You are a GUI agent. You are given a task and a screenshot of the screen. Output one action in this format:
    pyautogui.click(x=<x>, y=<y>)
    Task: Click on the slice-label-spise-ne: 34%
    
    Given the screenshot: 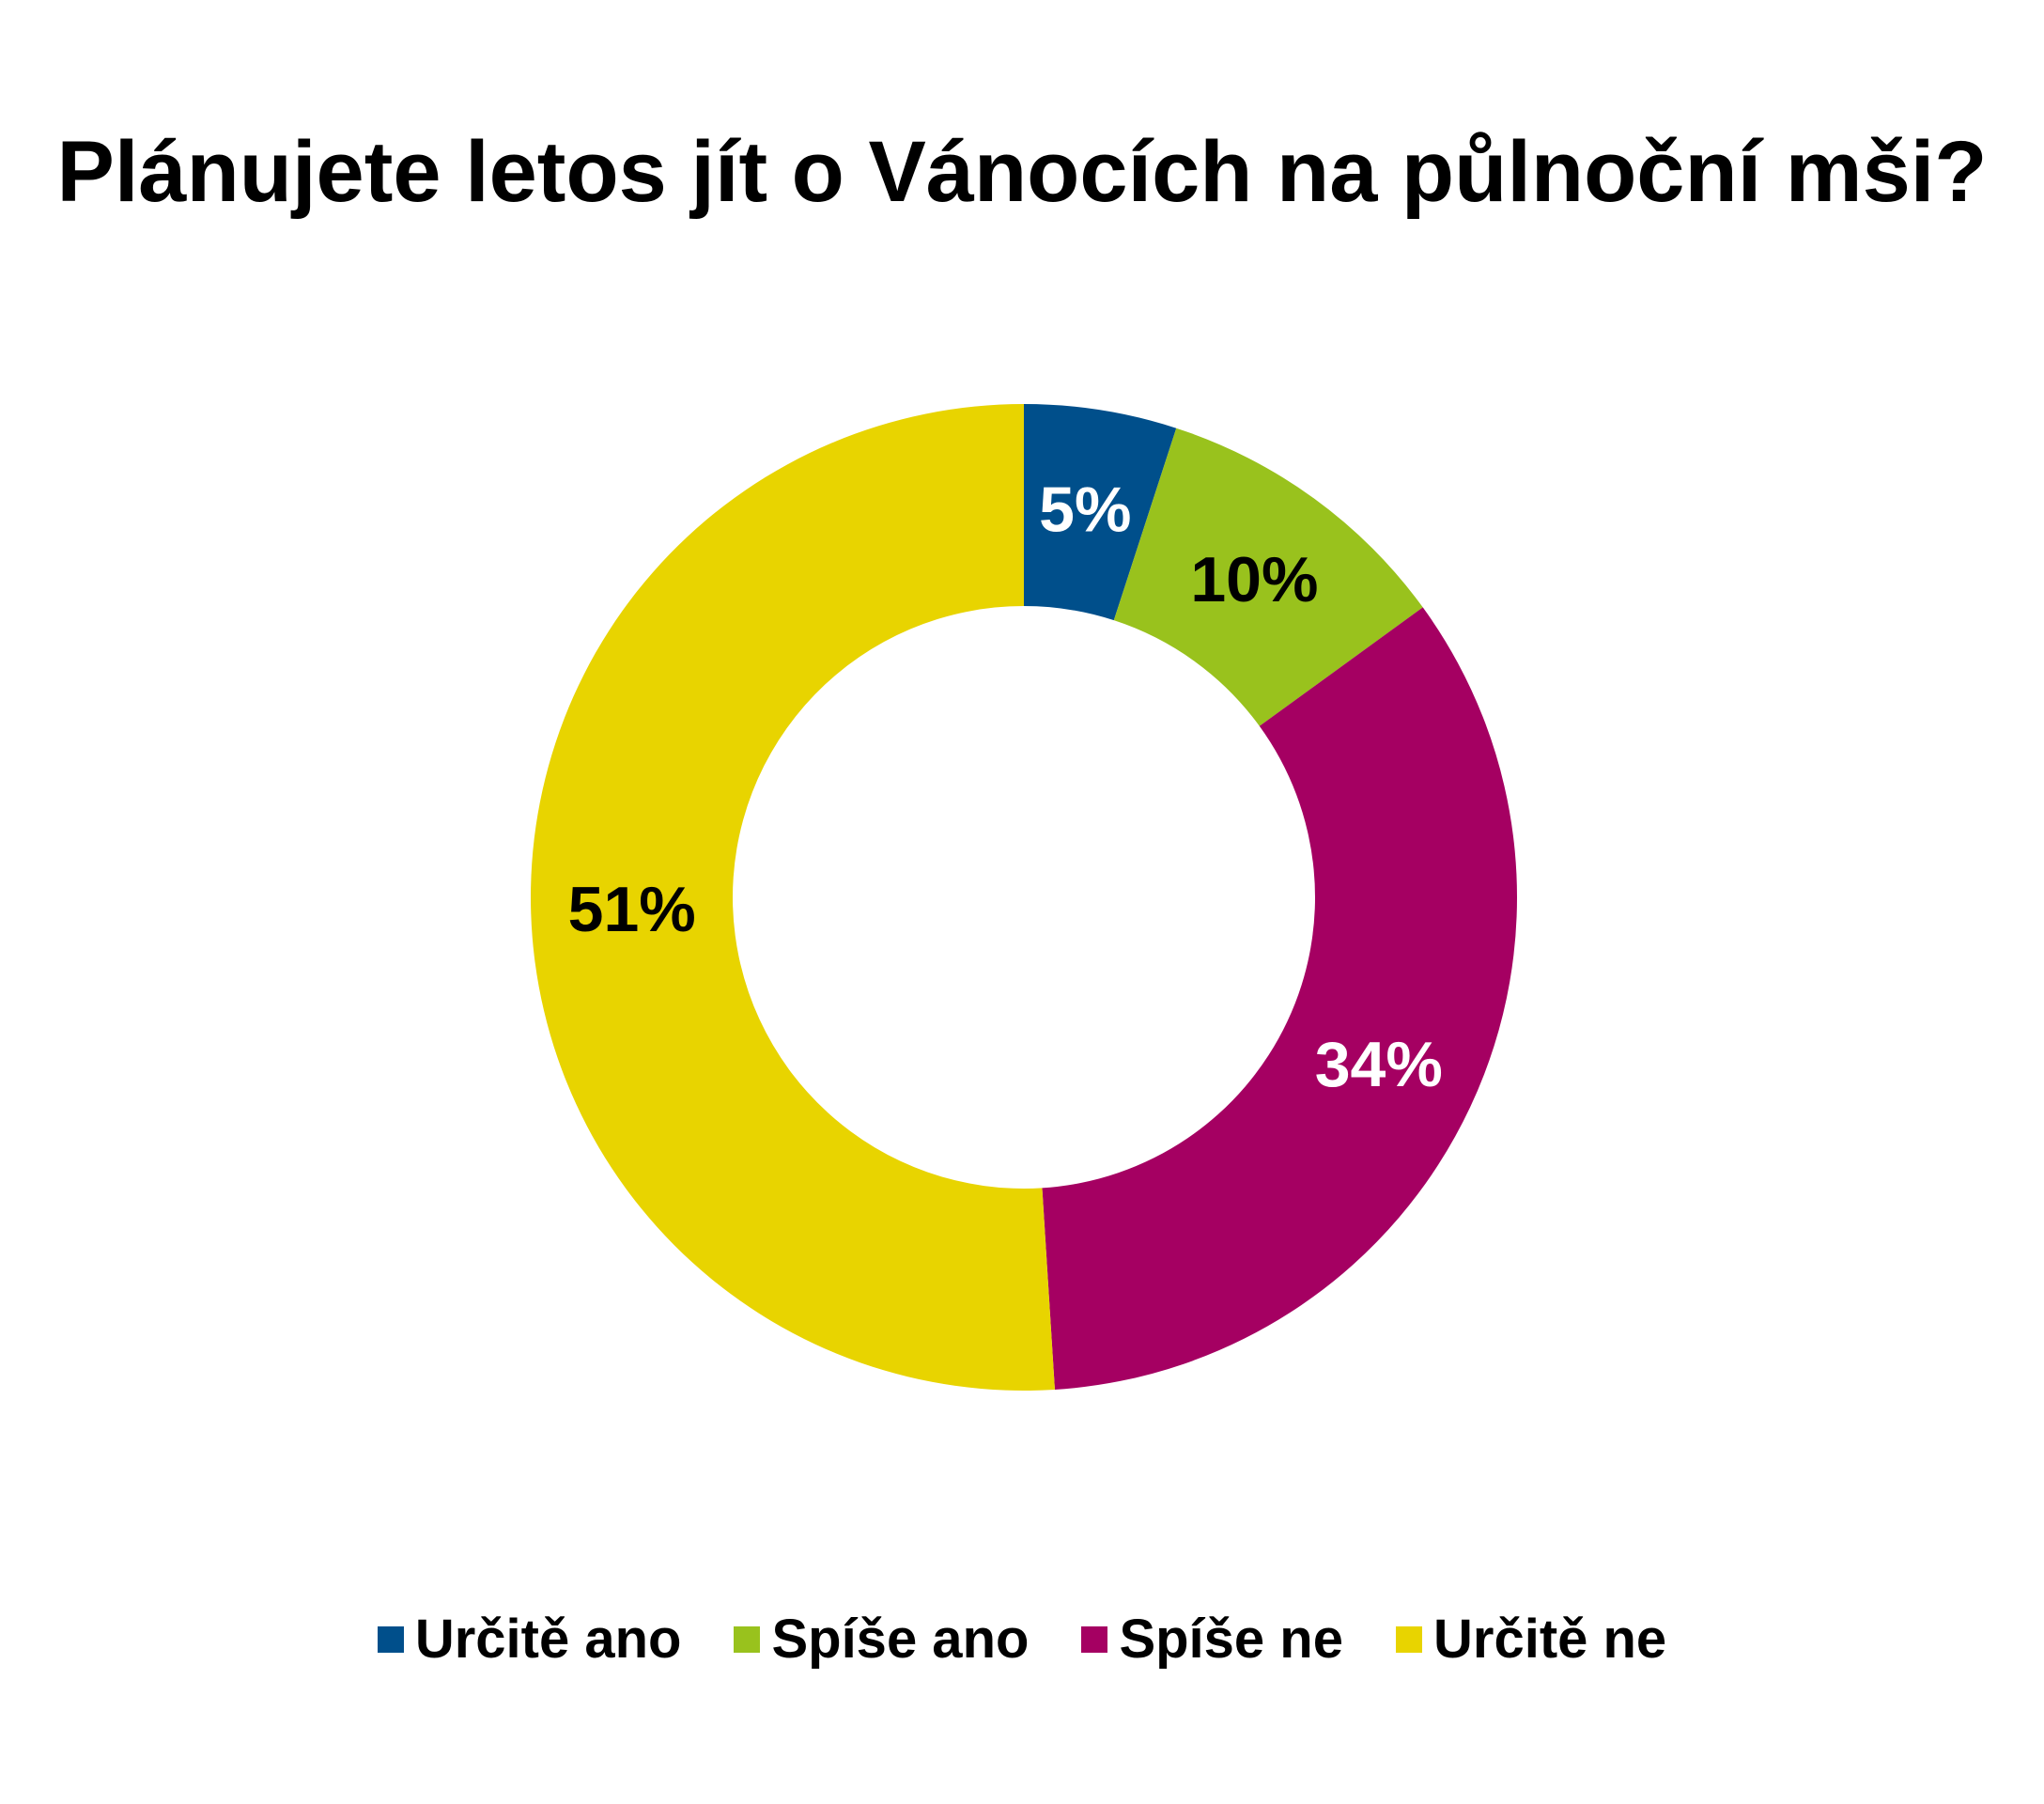 What is the action you would take?
    pyautogui.click(x=1379, y=1064)
    